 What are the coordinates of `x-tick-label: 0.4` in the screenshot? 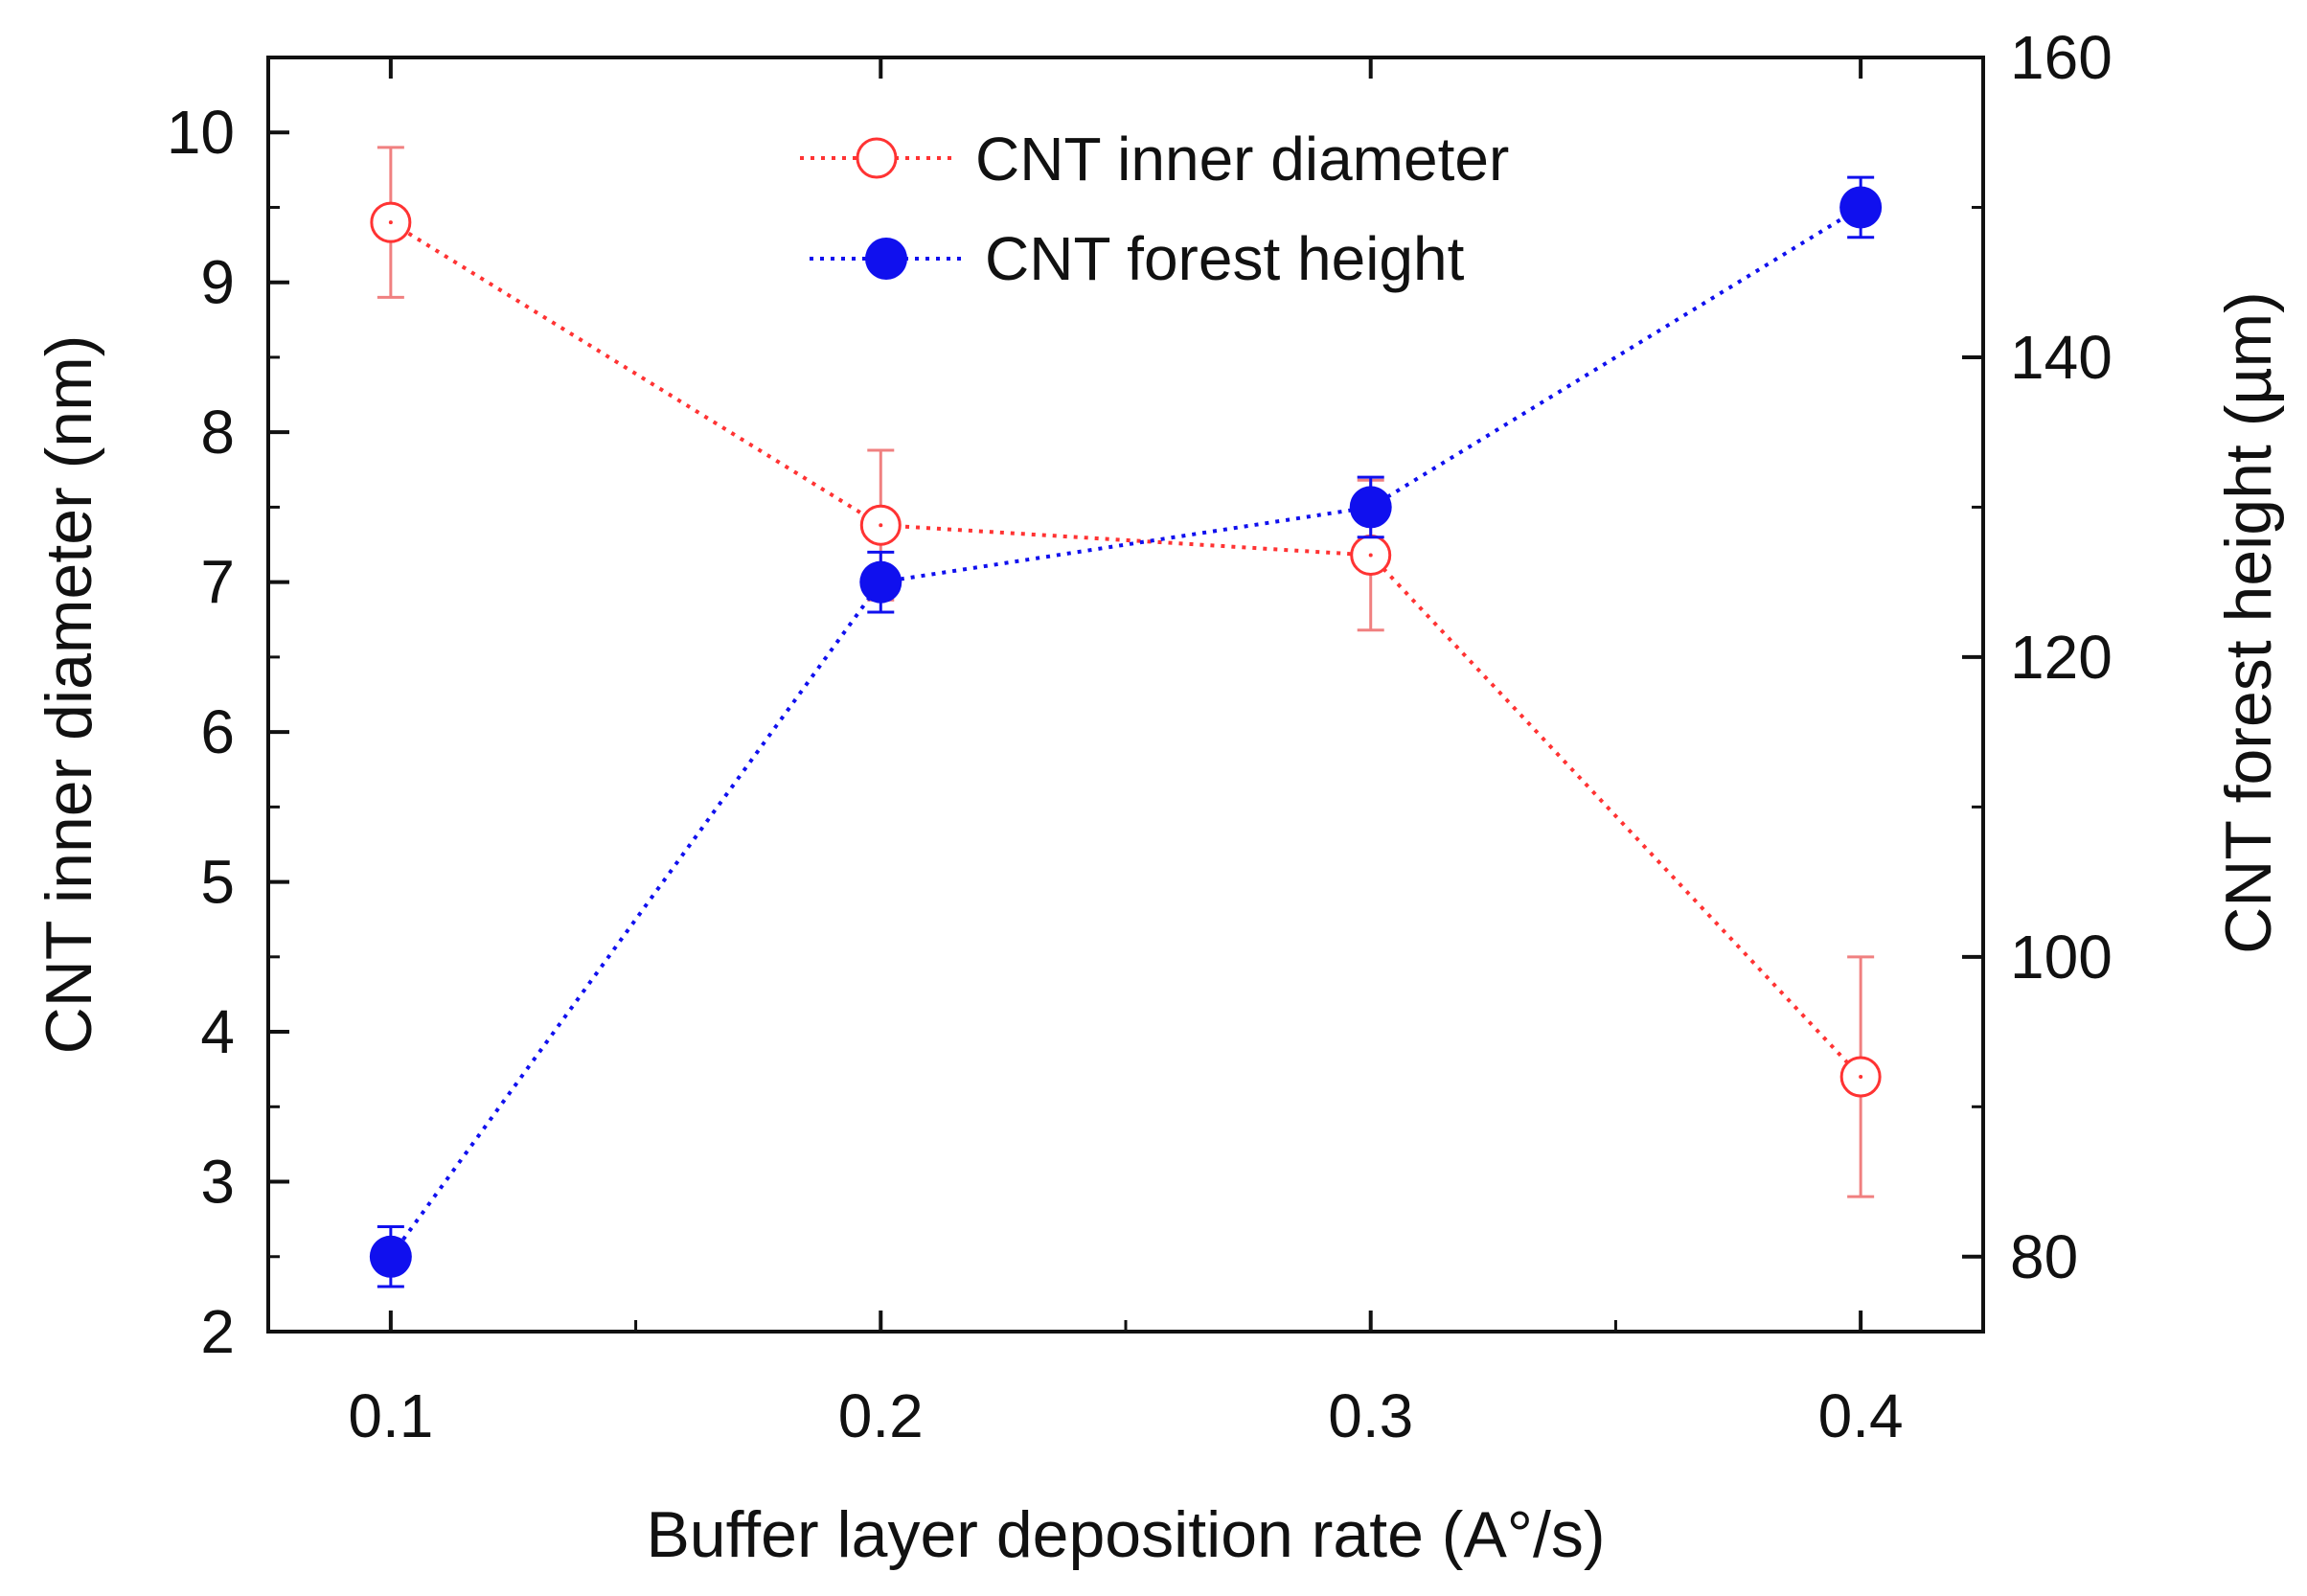 It's located at (1861, 1415).